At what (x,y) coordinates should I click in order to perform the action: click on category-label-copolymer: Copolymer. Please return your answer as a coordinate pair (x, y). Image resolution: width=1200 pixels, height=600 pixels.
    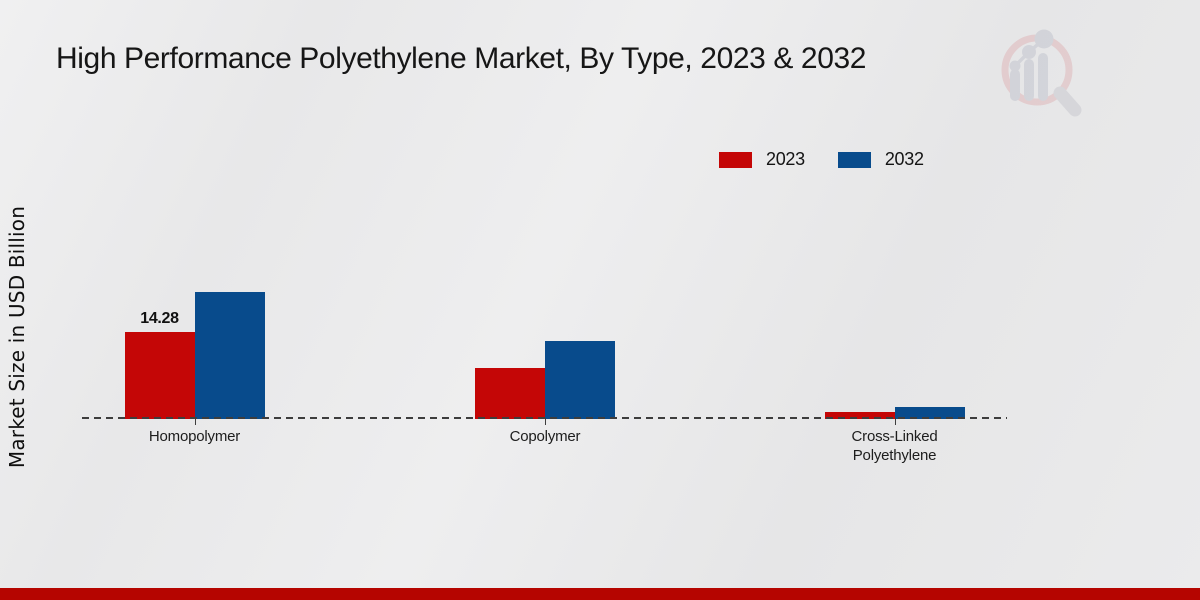
    Looking at the image, I should click on (545, 436).